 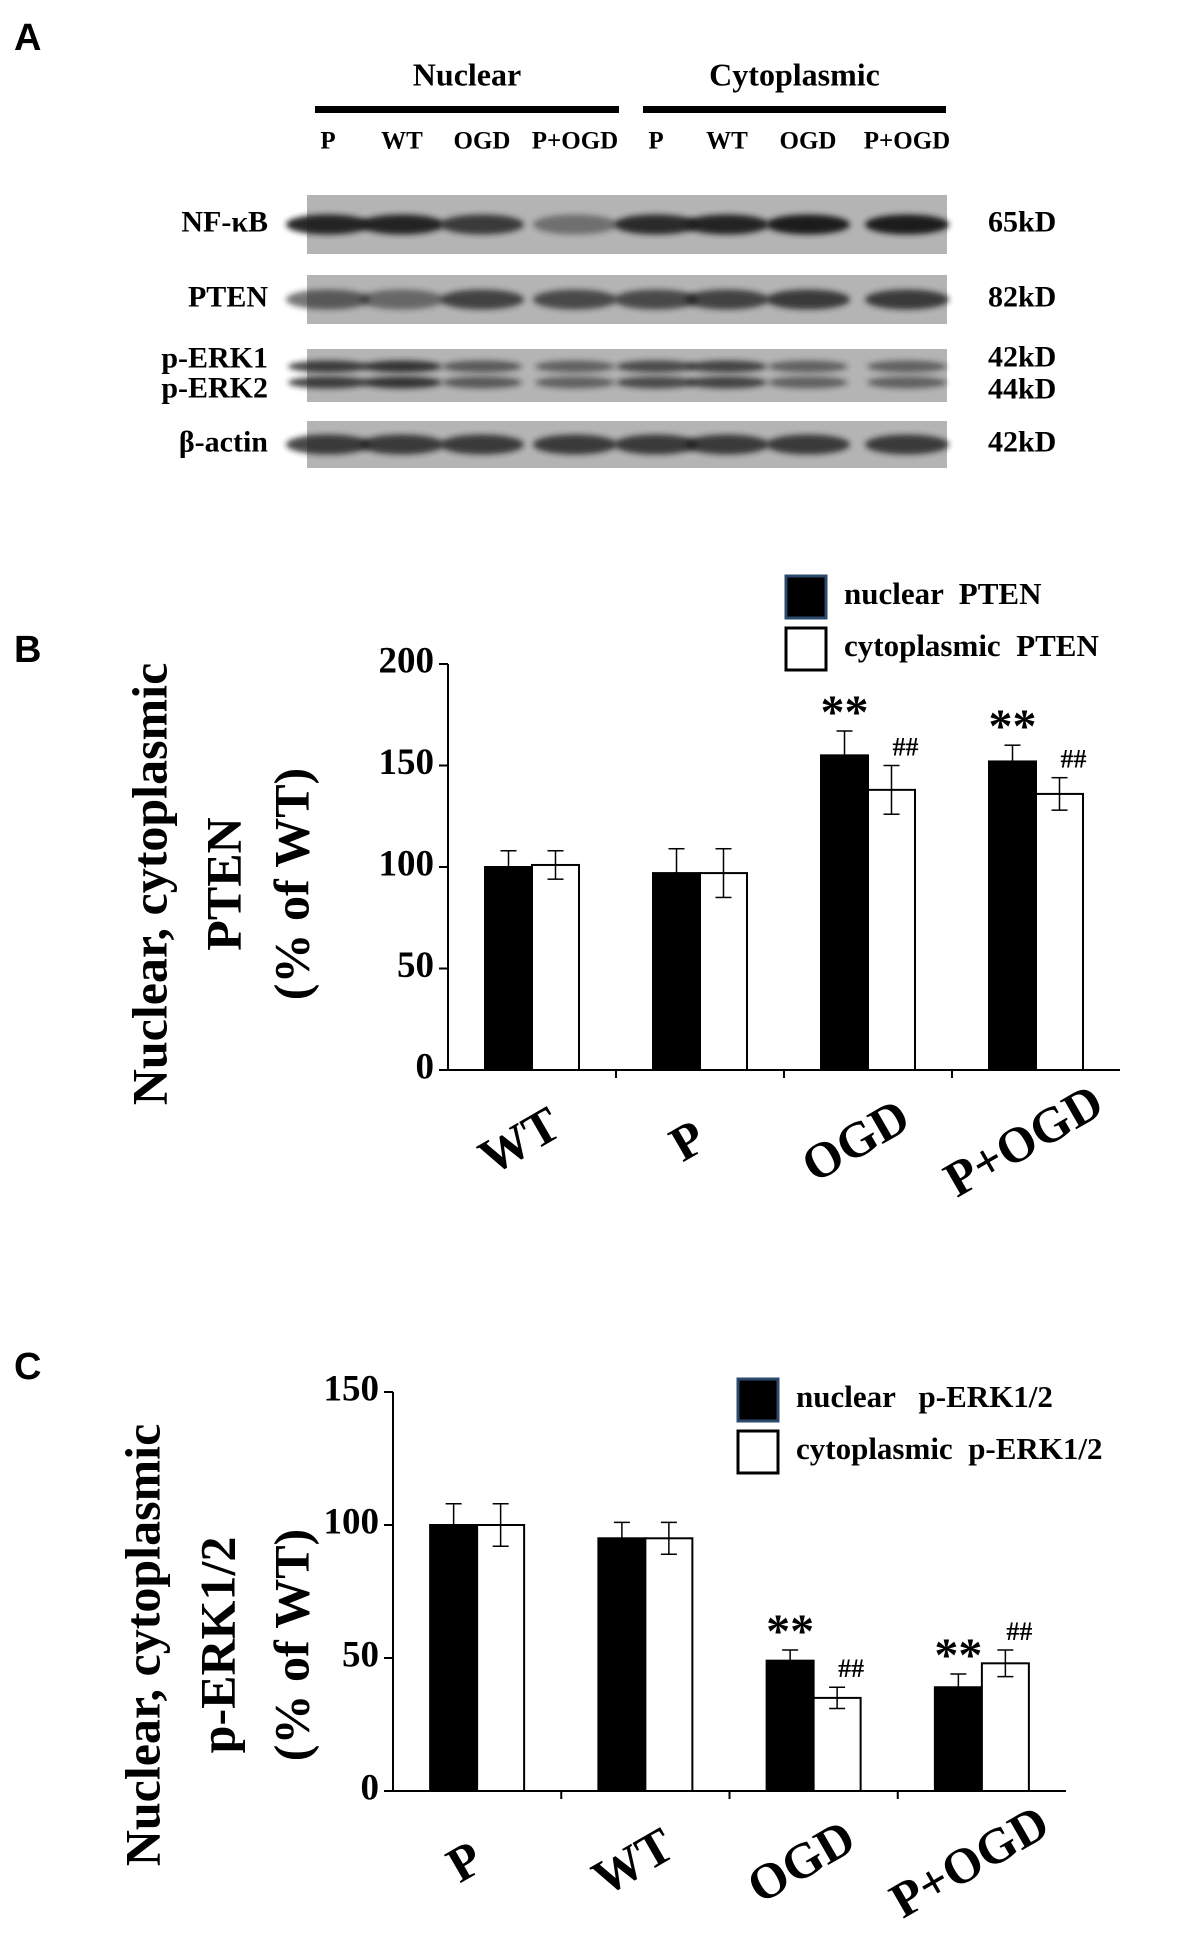 I want to click on size-label: 82kD, so click(x=1022, y=296).